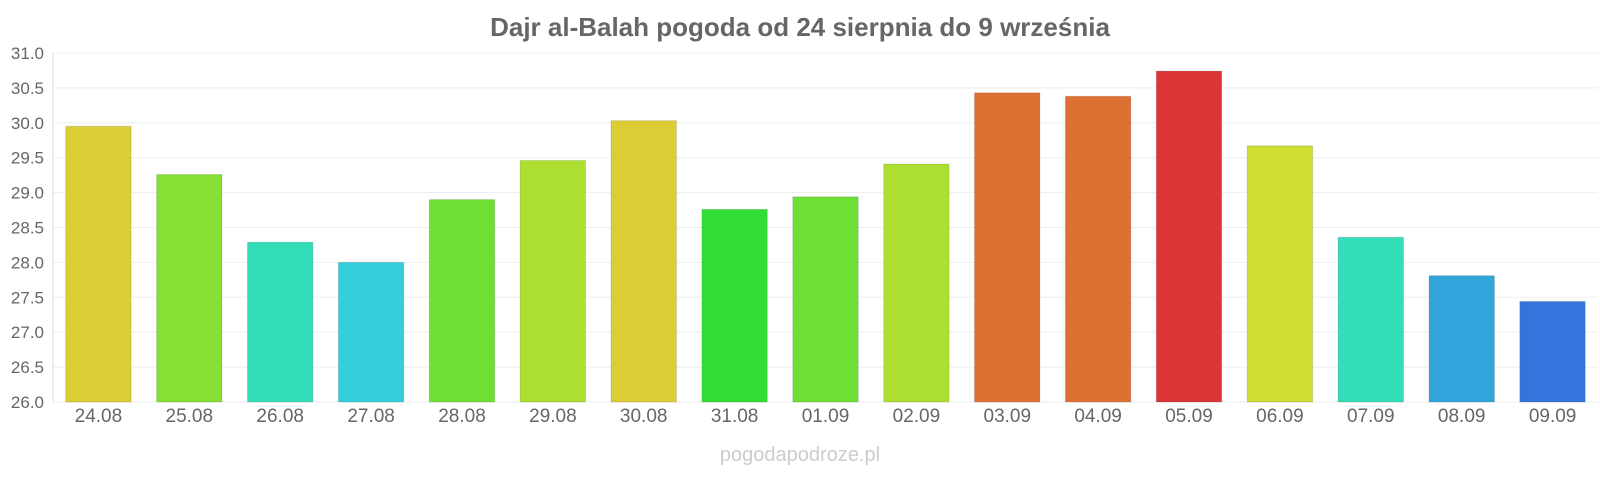 The width and height of the screenshot is (1600, 480). What do you see at coordinates (800, 455) in the screenshot?
I see `source-watermark: pogodapodroze.pl` at bounding box center [800, 455].